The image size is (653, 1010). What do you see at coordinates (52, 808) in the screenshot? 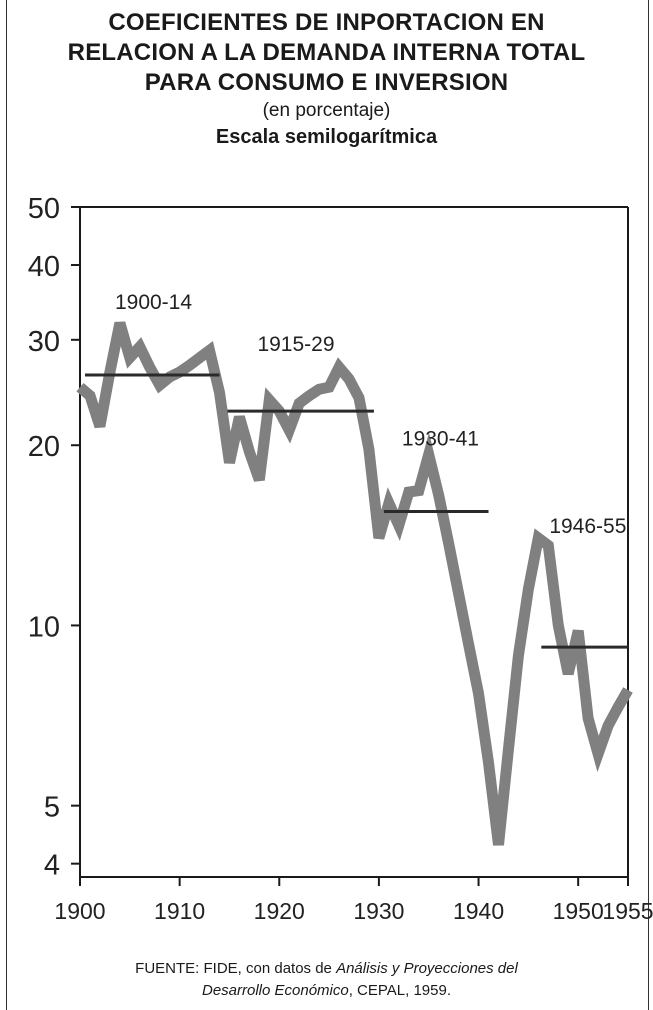
I see `y-tick-label: 5` at bounding box center [52, 808].